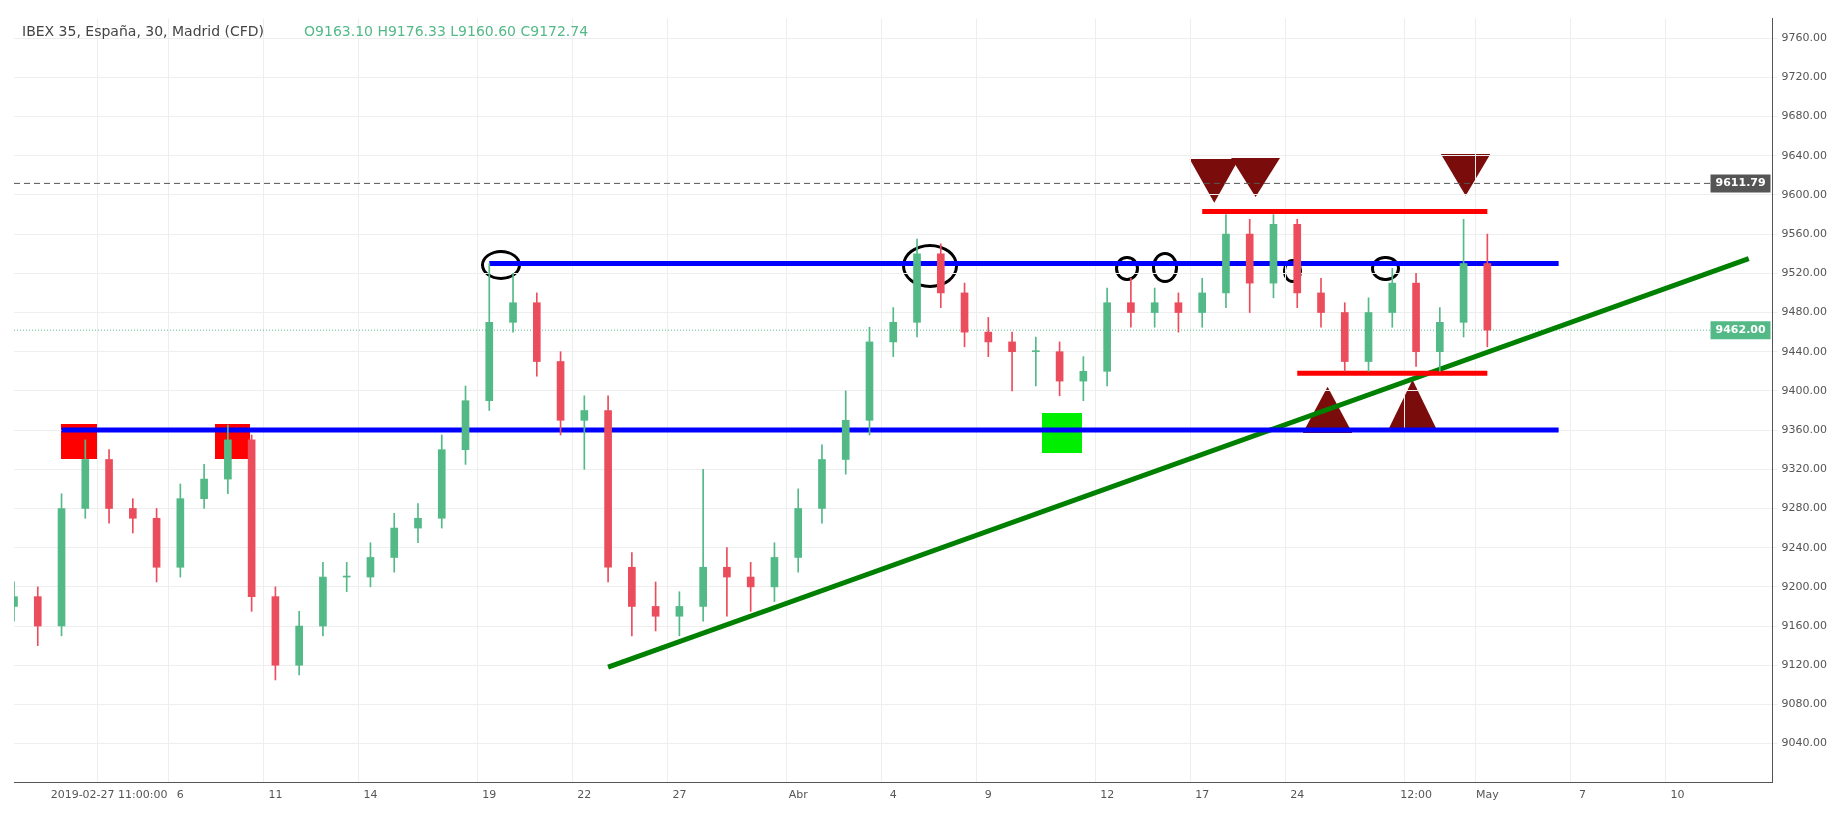 This screenshot has height=818, width=1843. What do you see at coordinates (1804, 665) in the screenshot?
I see `y-tick-label: 9120.00` at bounding box center [1804, 665].